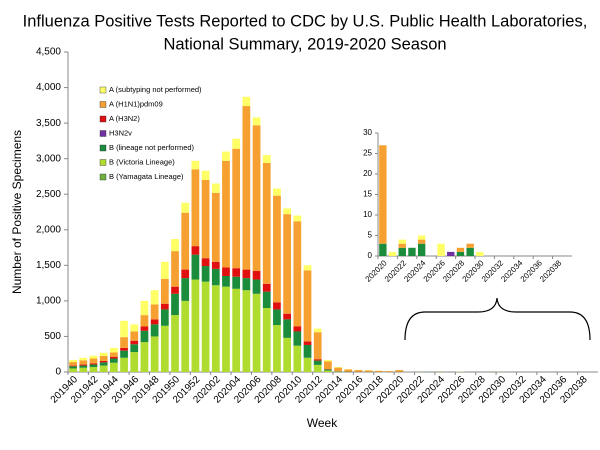  I want to click on y-tick-label: 1,000, so click(48, 301).